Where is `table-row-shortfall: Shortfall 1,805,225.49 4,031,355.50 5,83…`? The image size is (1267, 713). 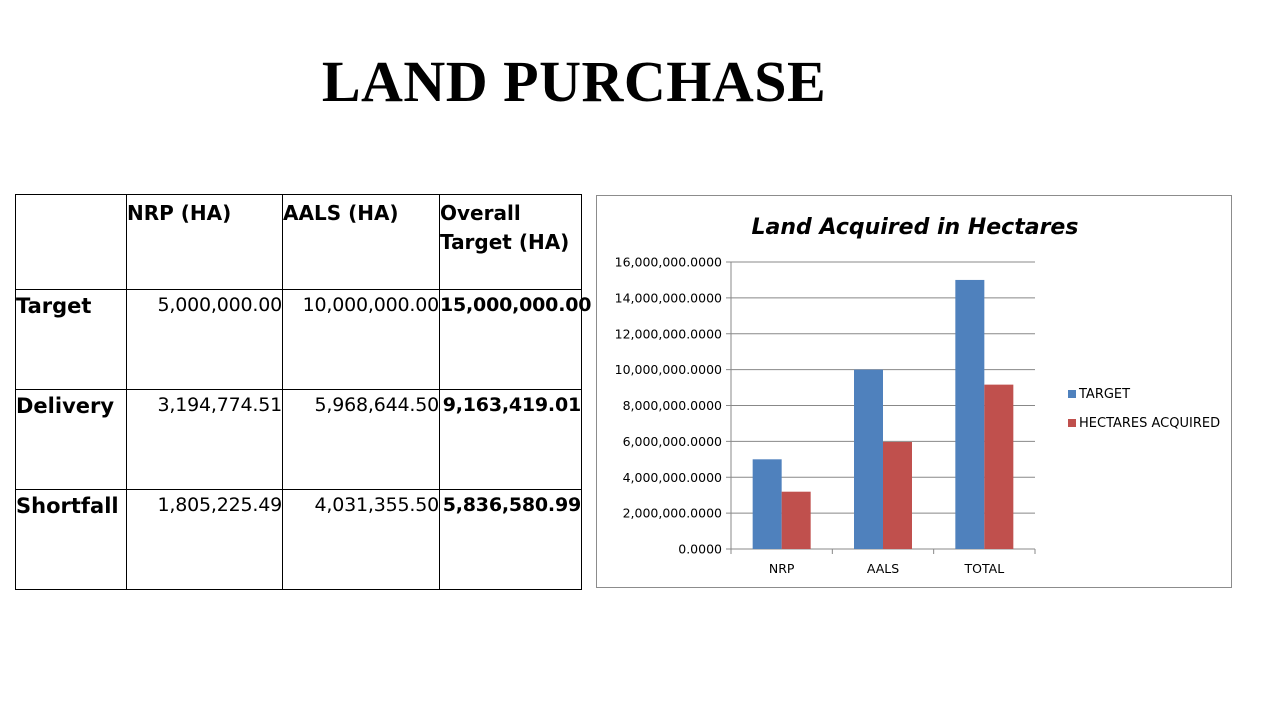
table-row-shortfall: Shortfall 1,805,225.49 4,031,355.50 5,83… is located at coordinates (298, 539).